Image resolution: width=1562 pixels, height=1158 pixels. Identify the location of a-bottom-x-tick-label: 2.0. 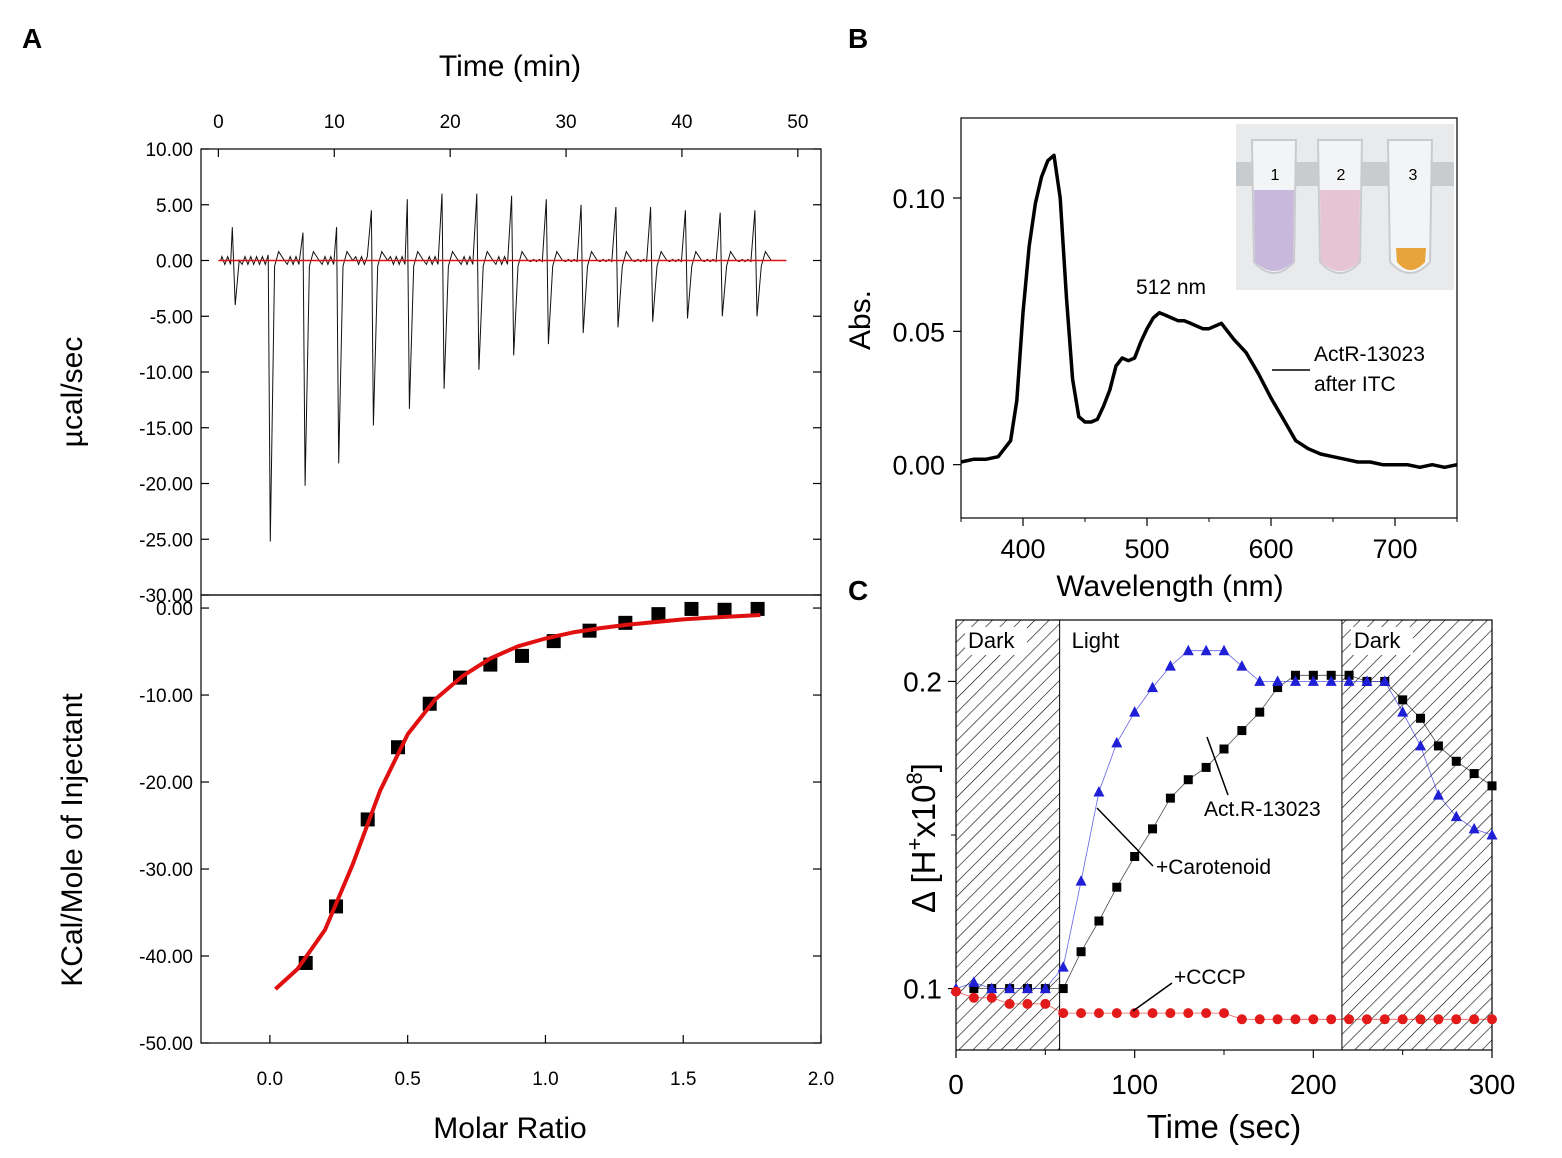
(821, 1079).